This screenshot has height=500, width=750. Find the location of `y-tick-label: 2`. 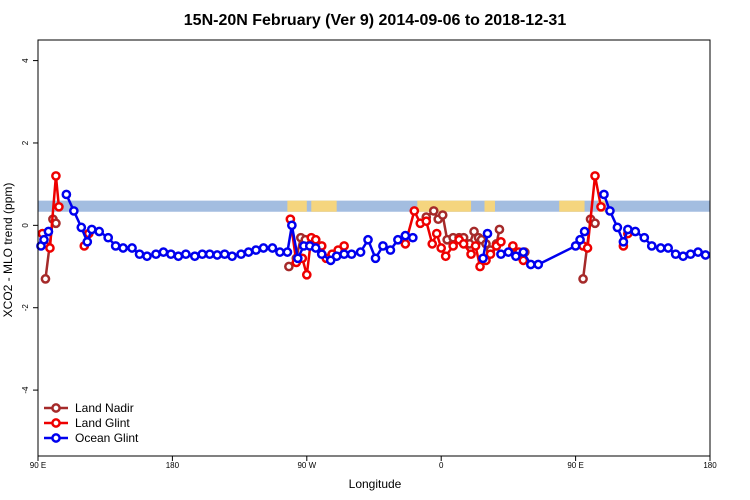

y-tick-label: 2 is located at coordinates (25, 142).